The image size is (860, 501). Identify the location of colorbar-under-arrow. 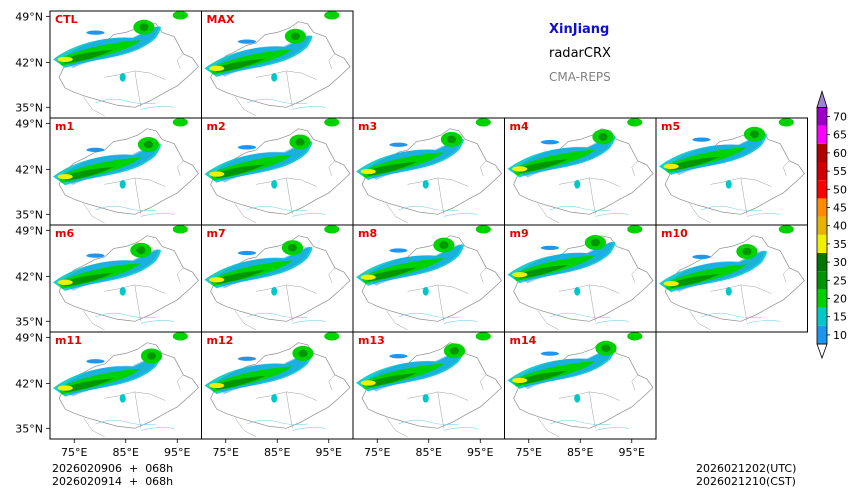
(822, 351).